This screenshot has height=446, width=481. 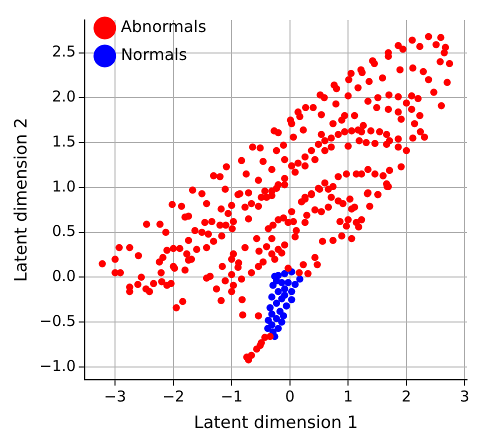 I want to click on legend-label: Normals, so click(x=154, y=54).